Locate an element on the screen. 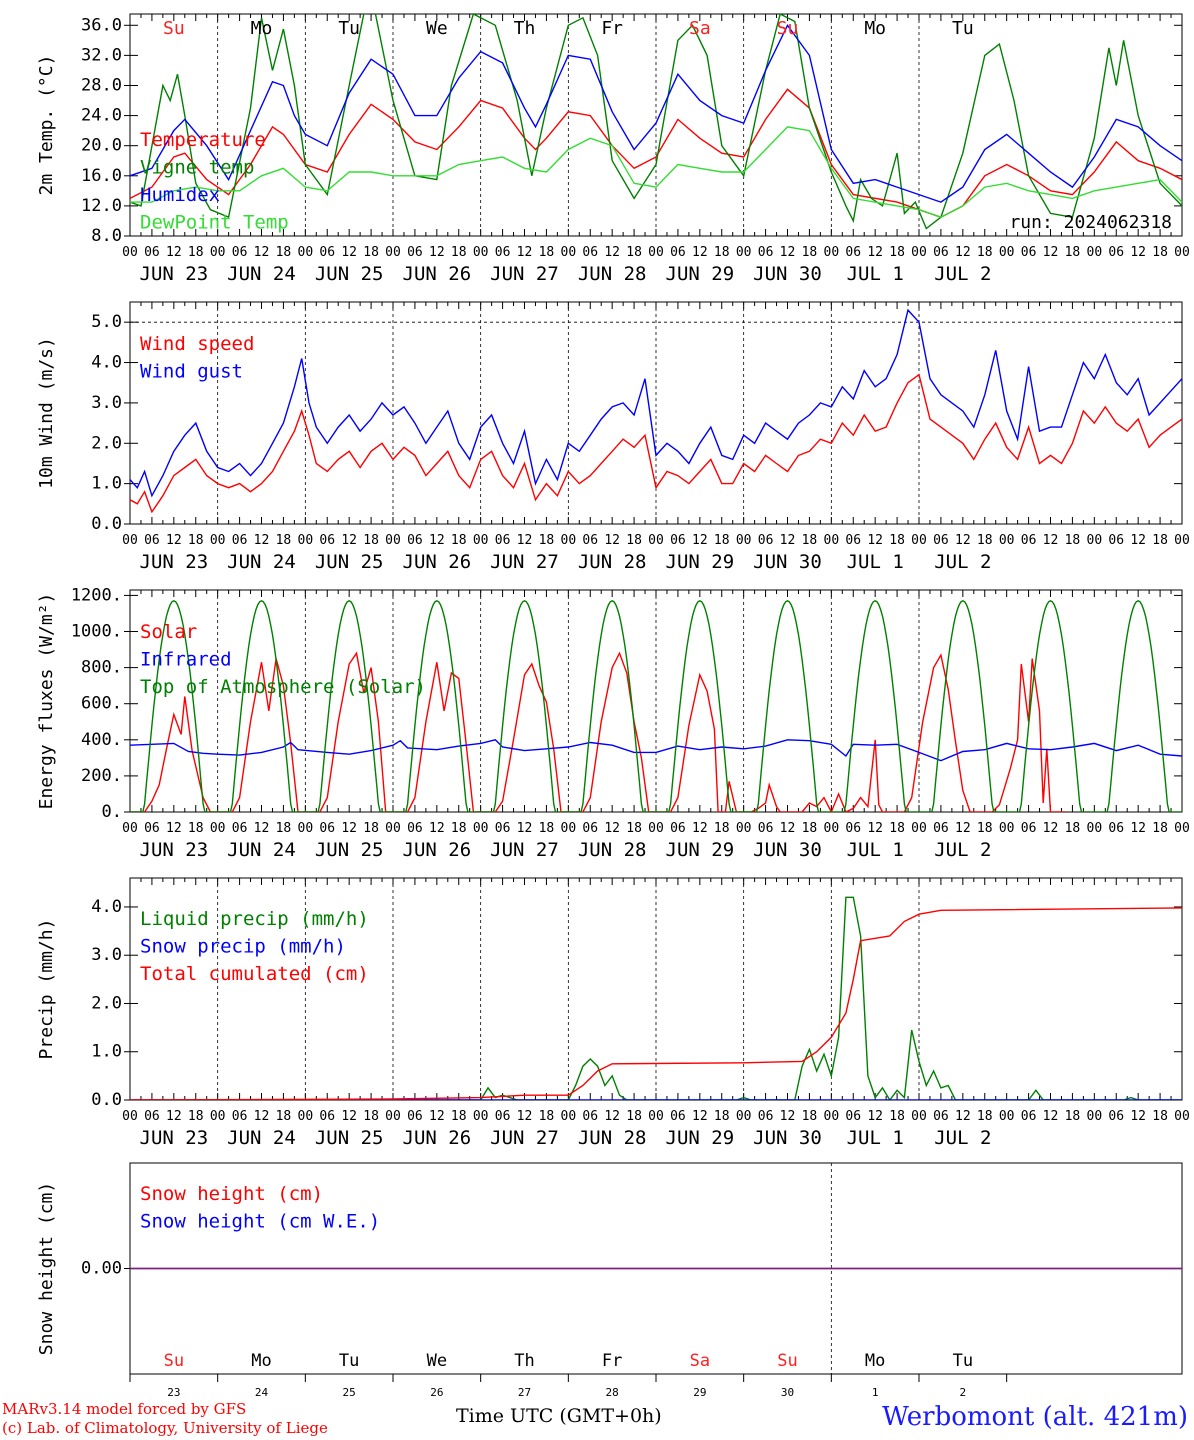 The image size is (1194, 1440). y-tick-label: 28.0 is located at coordinates (101, 85).